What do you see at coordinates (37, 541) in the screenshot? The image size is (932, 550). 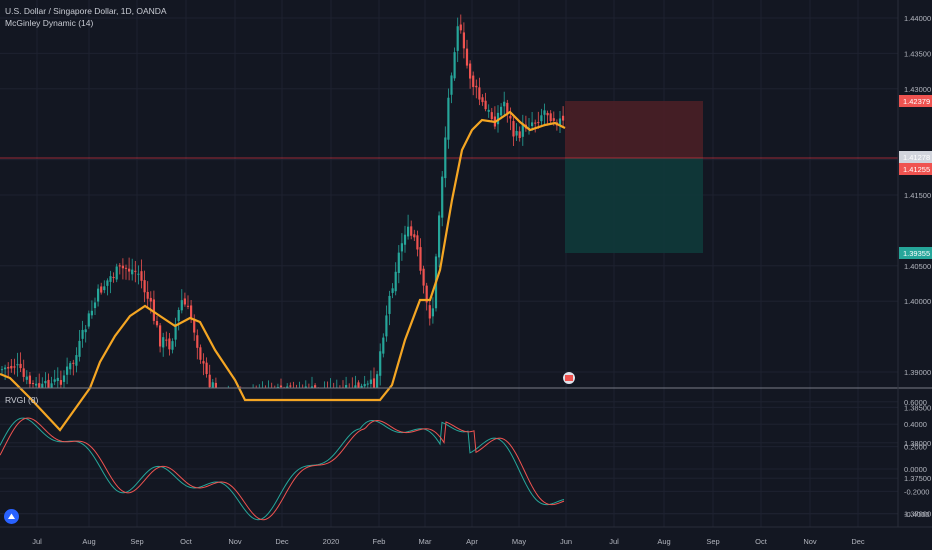 I see `time-axis-label: Jul` at bounding box center [37, 541].